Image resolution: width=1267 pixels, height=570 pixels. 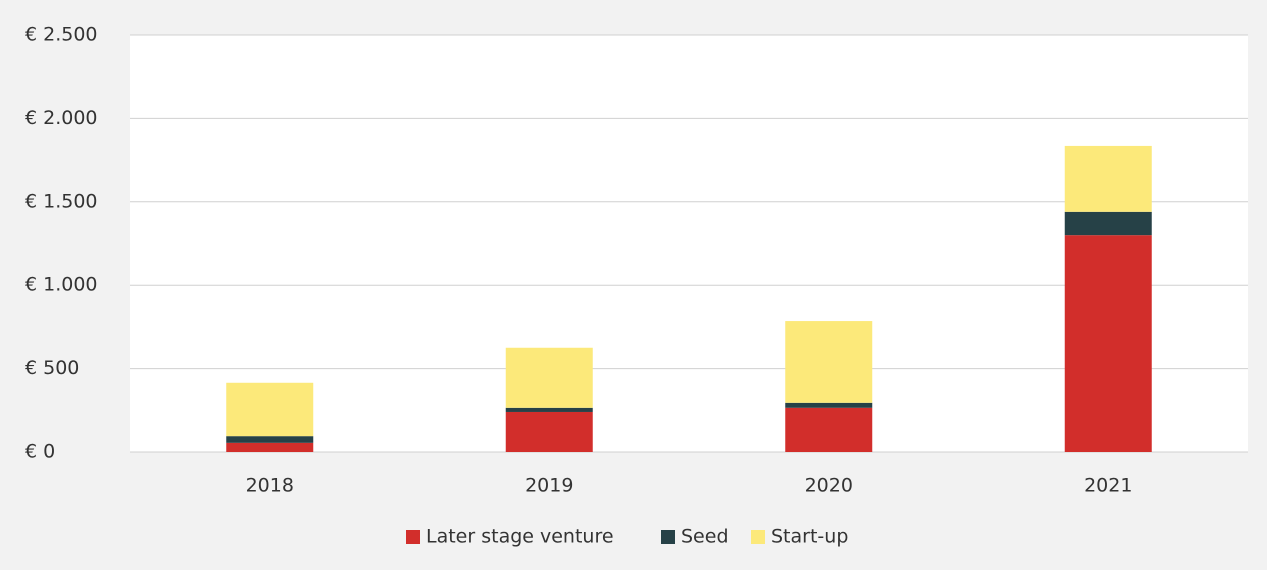 I want to click on x-tick-label: 2019, so click(x=549, y=486).